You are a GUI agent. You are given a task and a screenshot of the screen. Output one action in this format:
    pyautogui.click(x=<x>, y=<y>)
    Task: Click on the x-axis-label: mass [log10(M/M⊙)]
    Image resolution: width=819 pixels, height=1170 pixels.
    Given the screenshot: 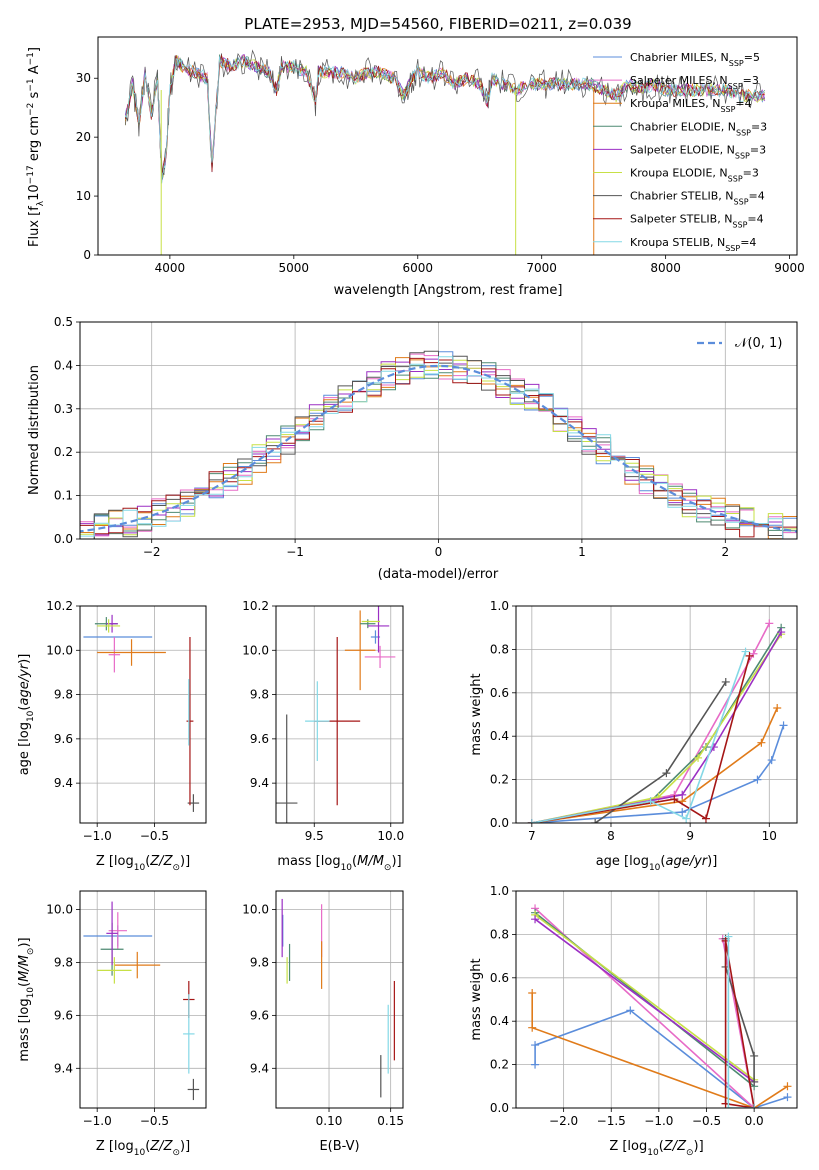 What is the action you would take?
    pyautogui.click(x=339, y=863)
    